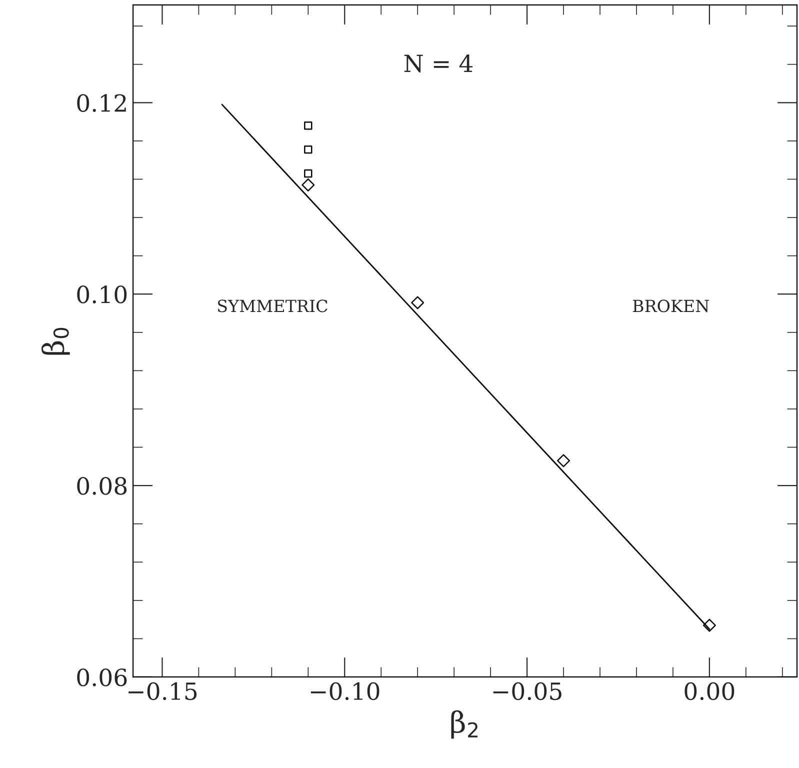  What do you see at coordinates (102, 485) in the screenshot?
I see `y-tick-label: 0.08` at bounding box center [102, 485].